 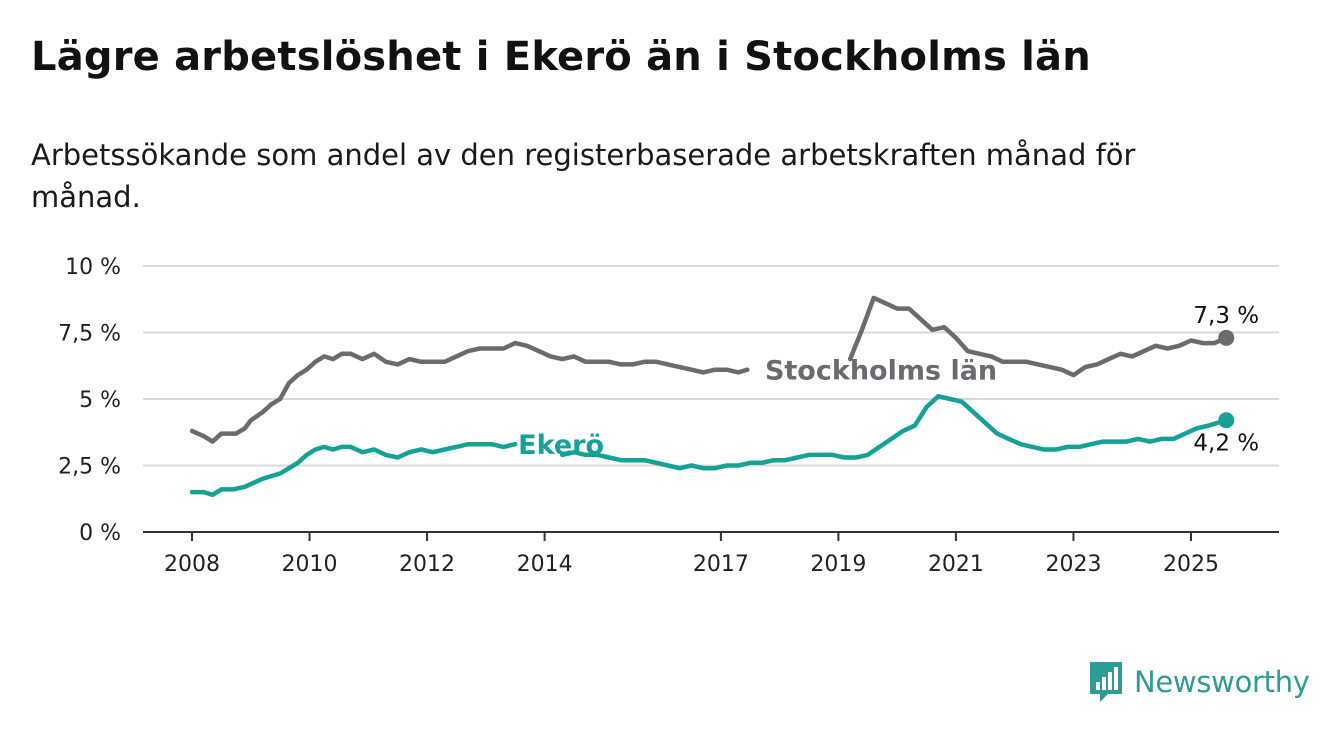 What do you see at coordinates (100, 533) in the screenshot?
I see `y-tick-label: 0 %` at bounding box center [100, 533].